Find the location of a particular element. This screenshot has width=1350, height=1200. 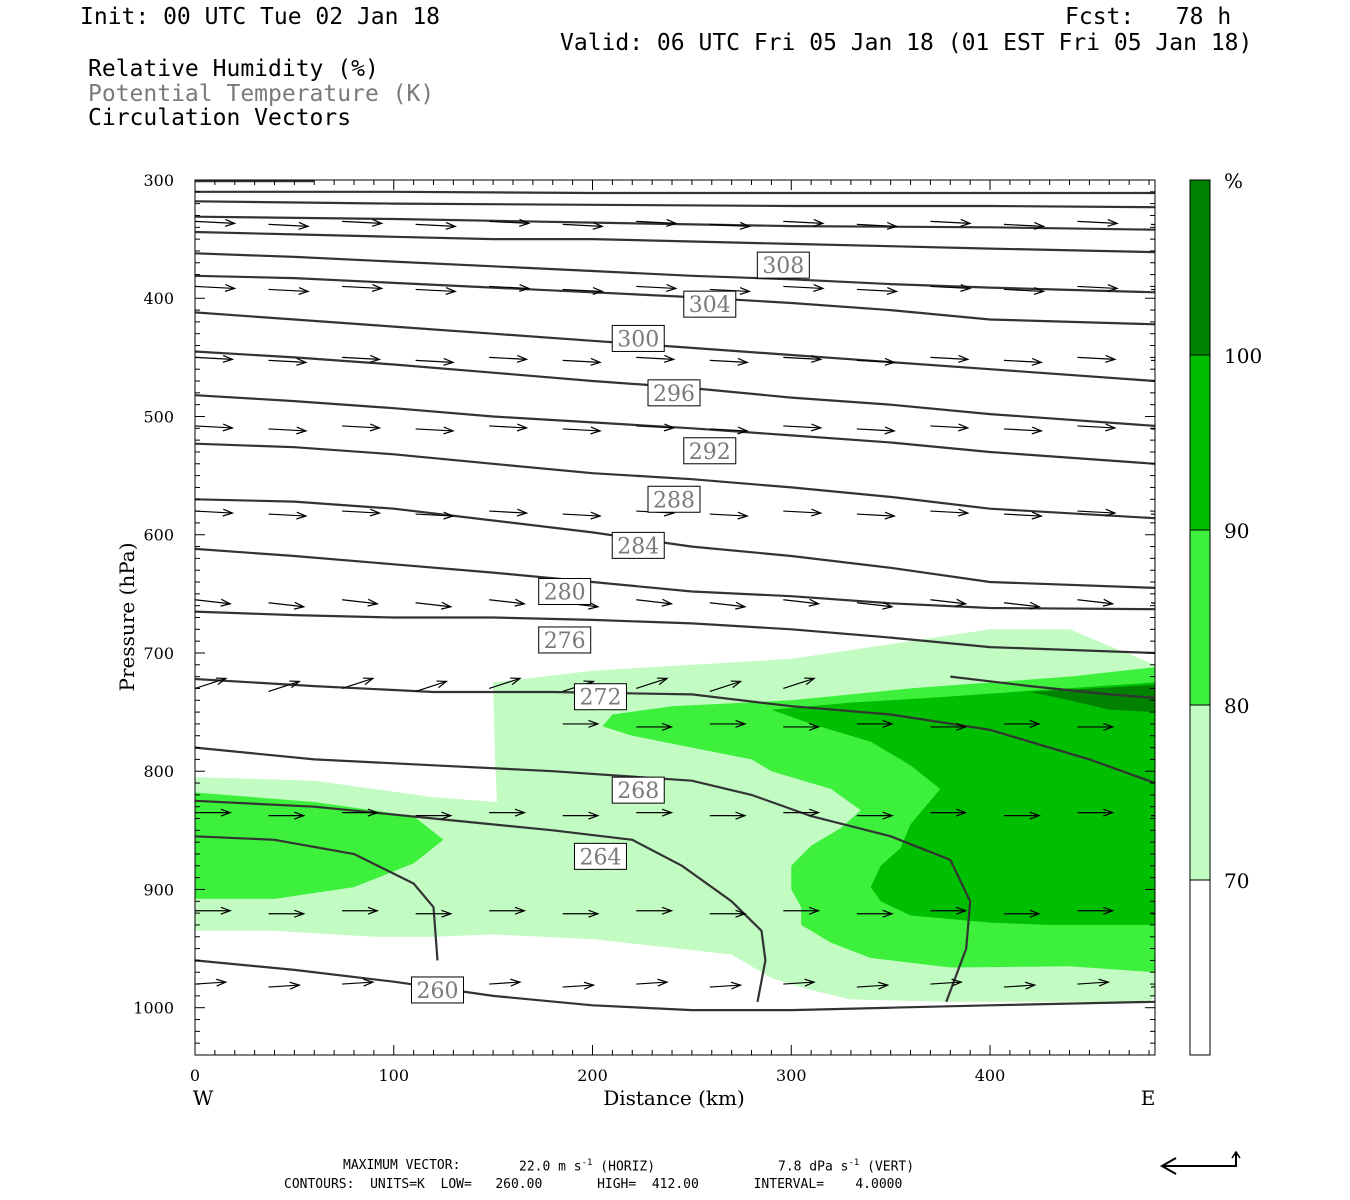

contour-label-text: 284 is located at coordinates (638, 546).